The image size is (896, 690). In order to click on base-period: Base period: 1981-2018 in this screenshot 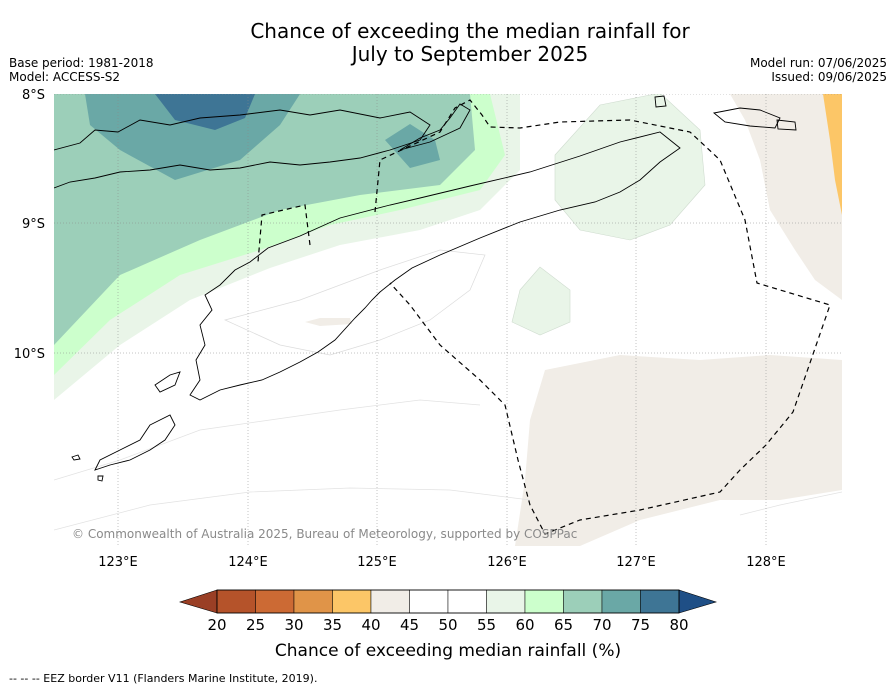, I will do `click(81, 63)`.